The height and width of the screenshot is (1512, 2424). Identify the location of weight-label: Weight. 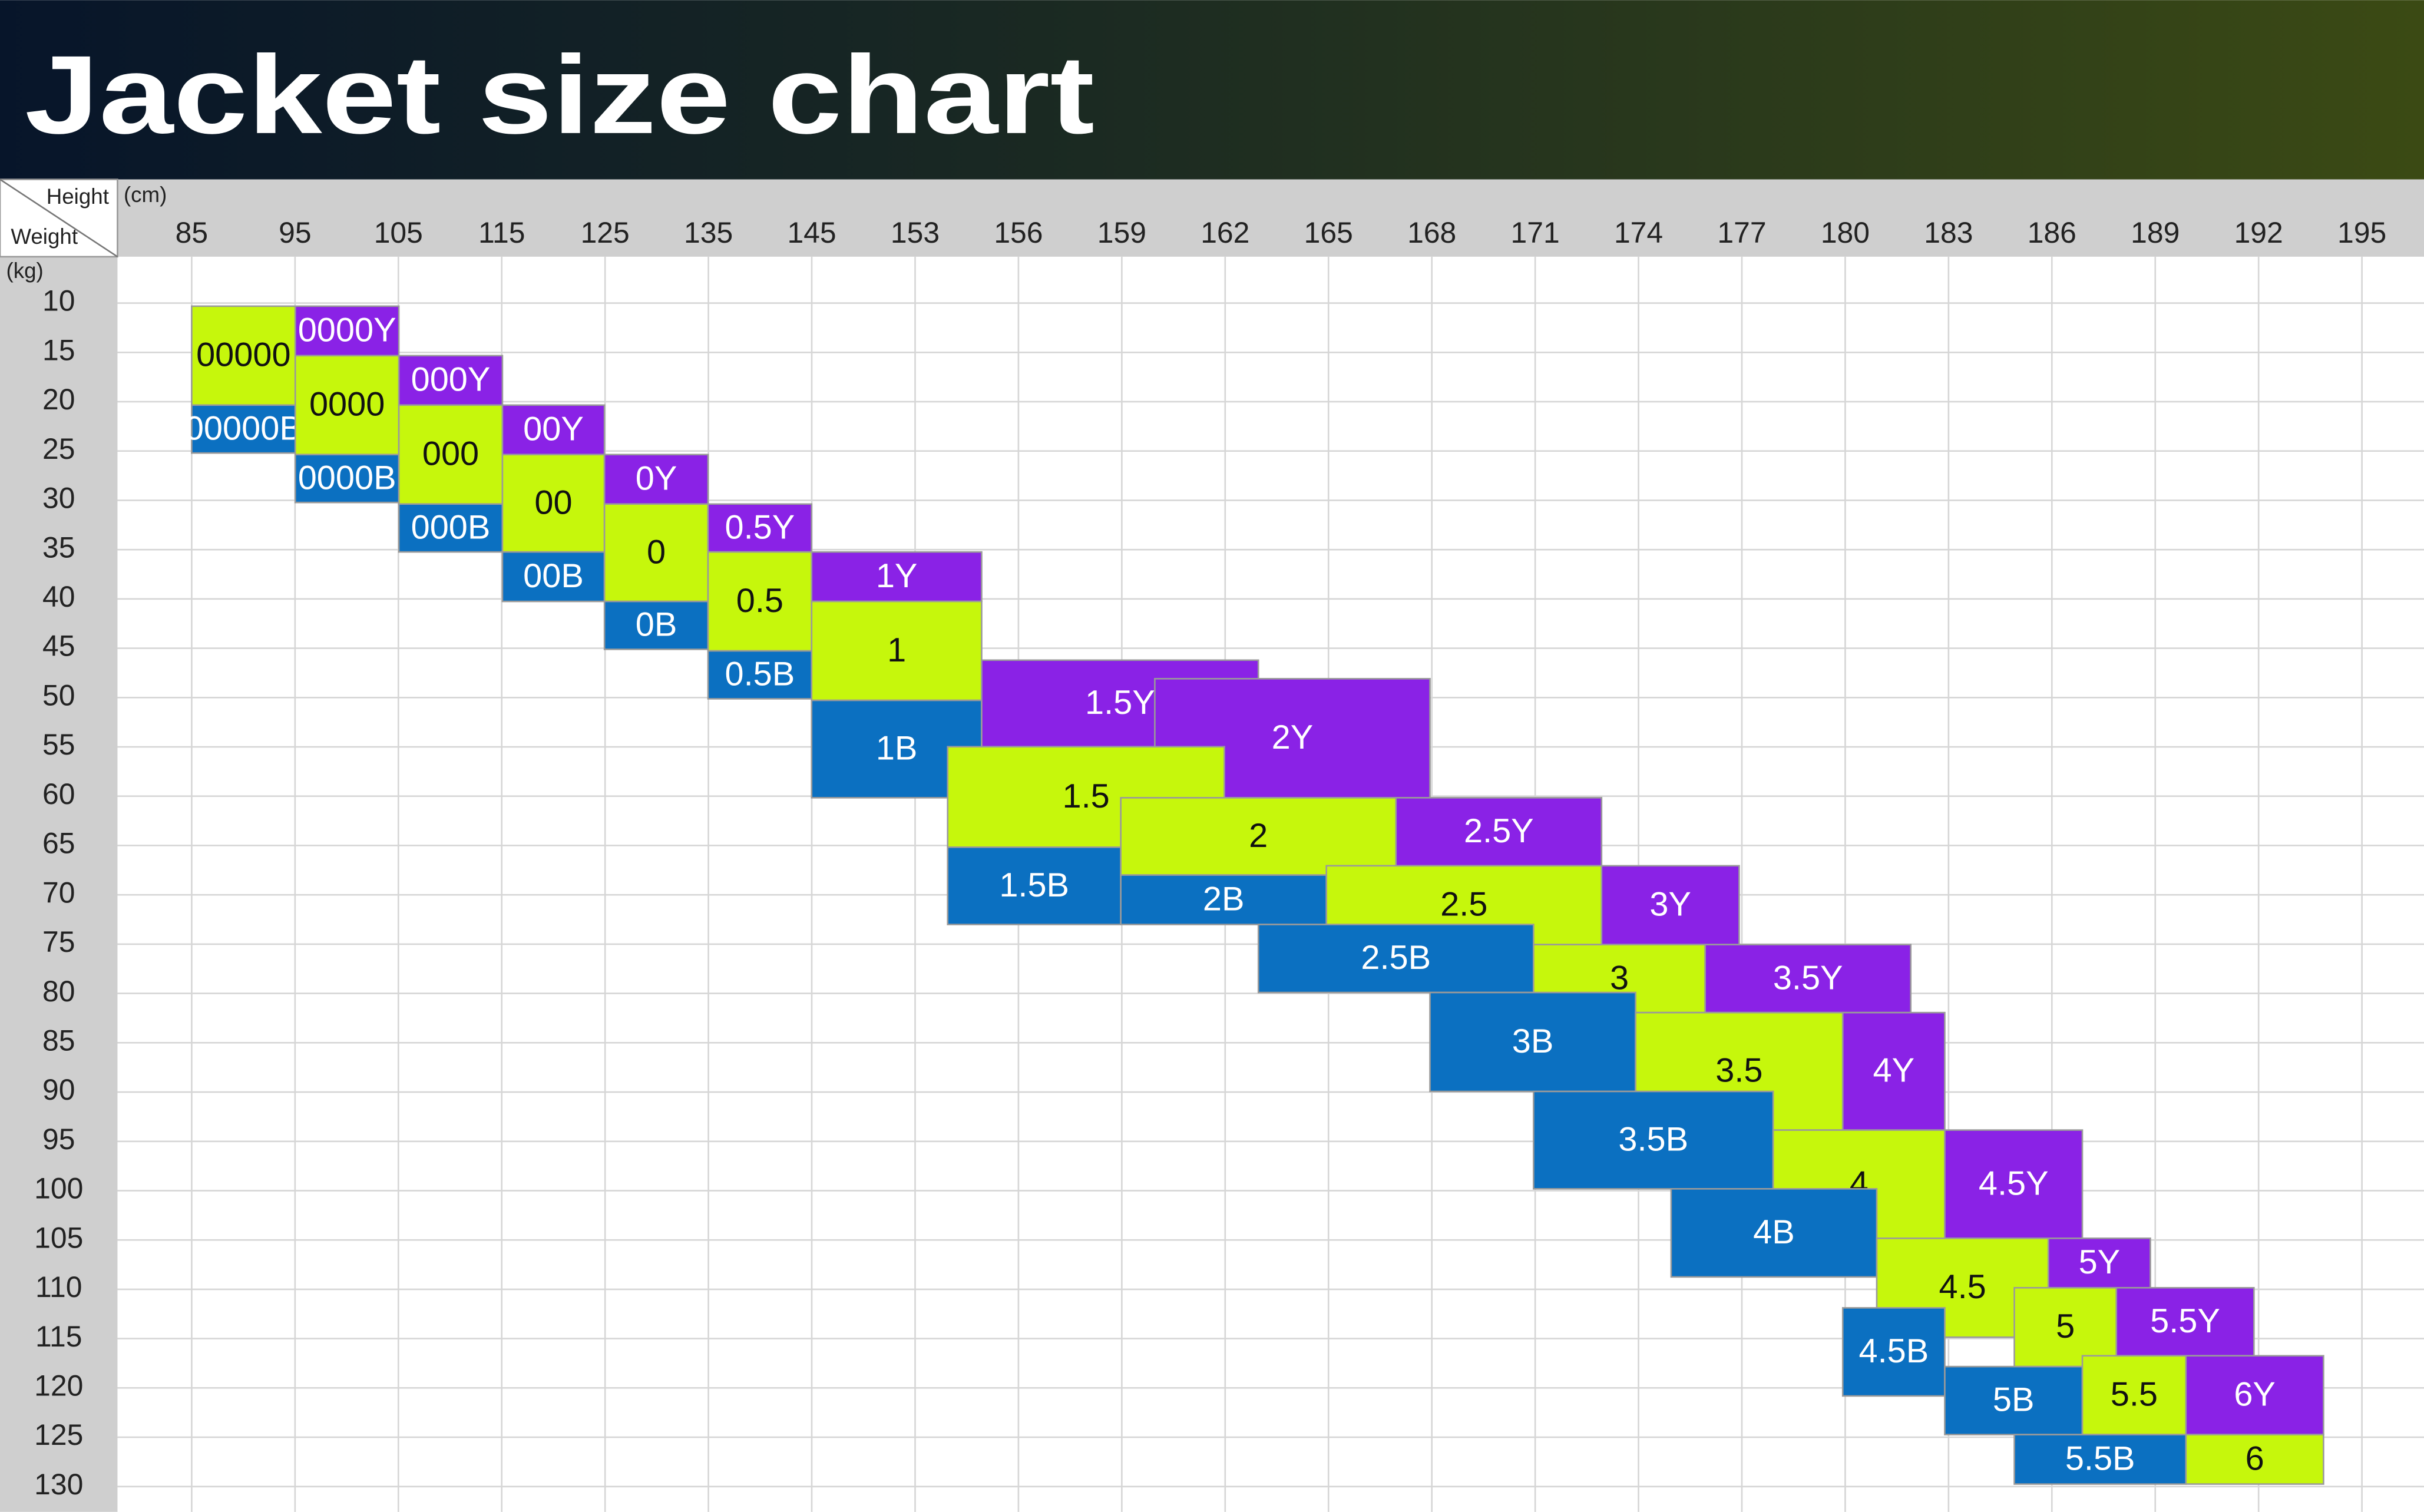
(44, 236).